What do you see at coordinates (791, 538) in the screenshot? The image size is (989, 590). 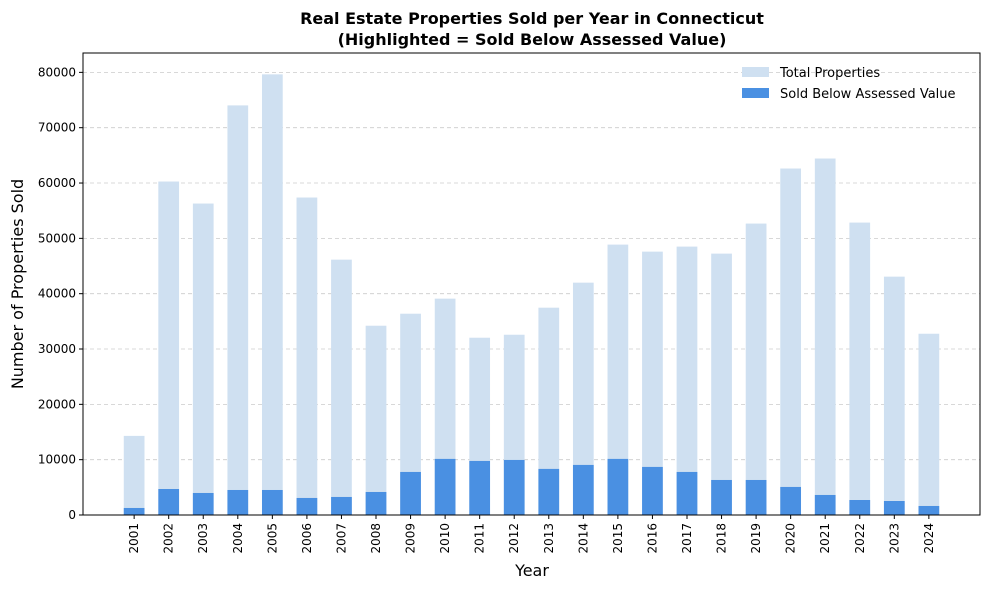 I see `x-tick-label: 2020` at bounding box center [791, 538].